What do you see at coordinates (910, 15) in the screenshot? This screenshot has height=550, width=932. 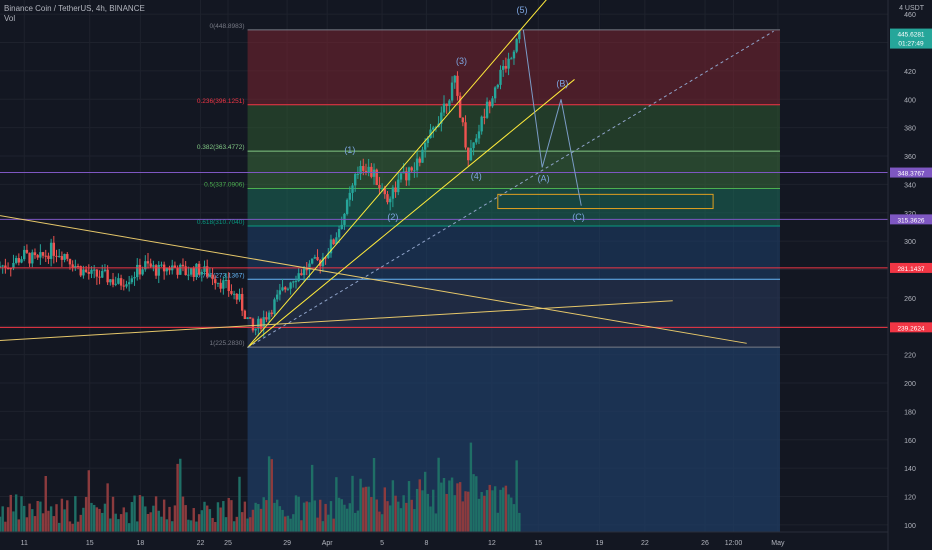 I see `y-tick-label: 460` at bounding box center [910, 15].